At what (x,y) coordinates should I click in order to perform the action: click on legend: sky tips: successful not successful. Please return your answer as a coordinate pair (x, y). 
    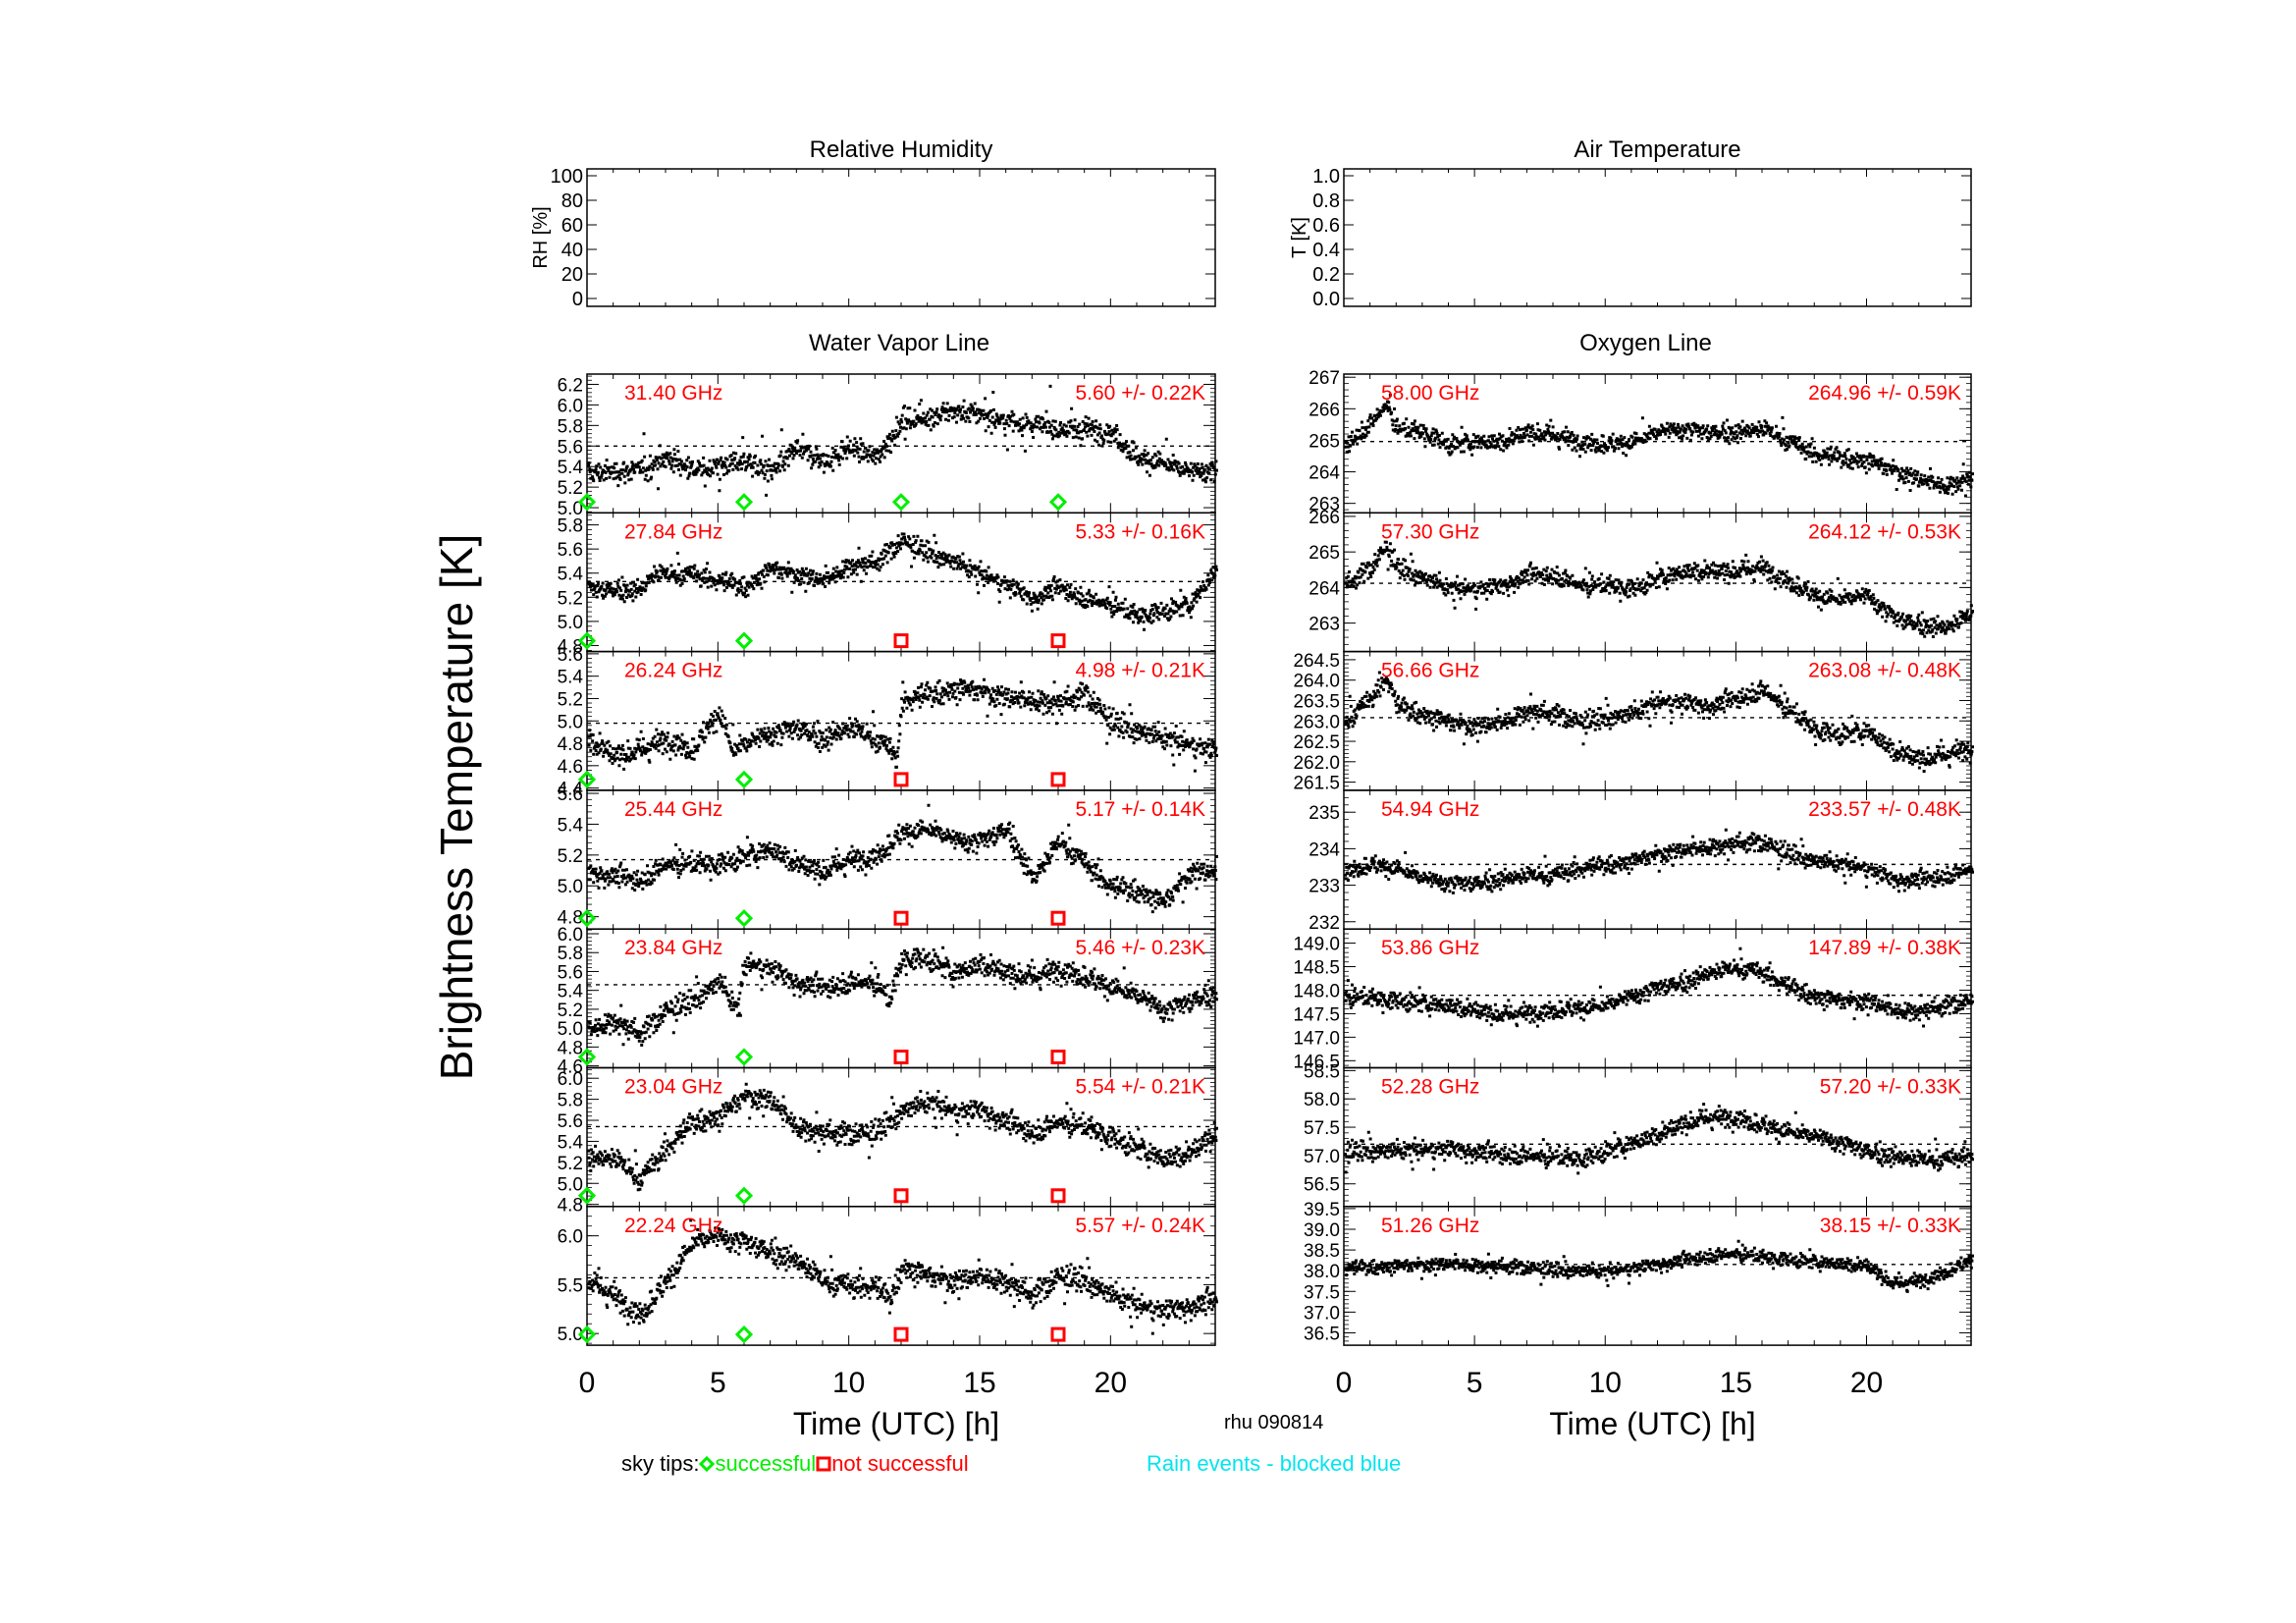
    Looking at the image, I should click on (795, 1464).